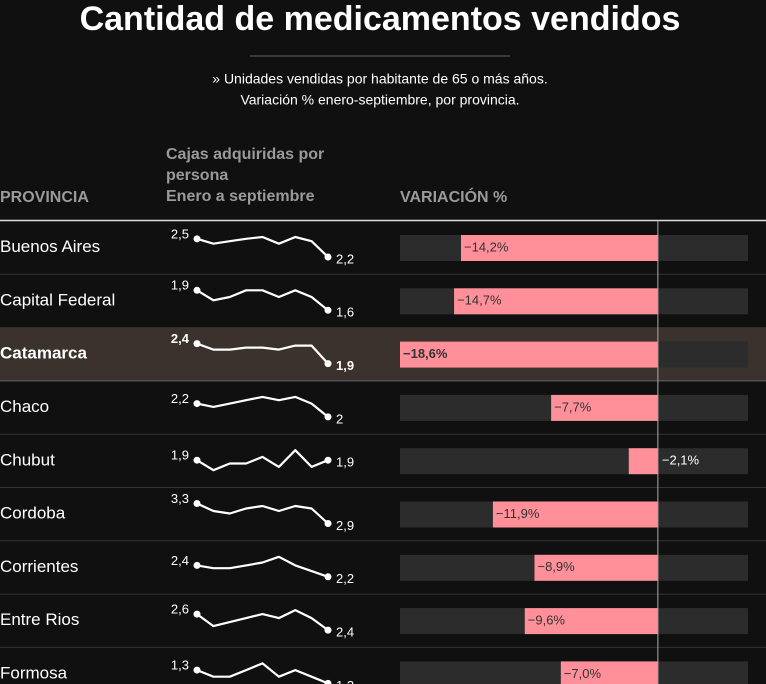 The image size is (766, 684). I want to click on trend-start-label: 1,3, so click(180, 665).